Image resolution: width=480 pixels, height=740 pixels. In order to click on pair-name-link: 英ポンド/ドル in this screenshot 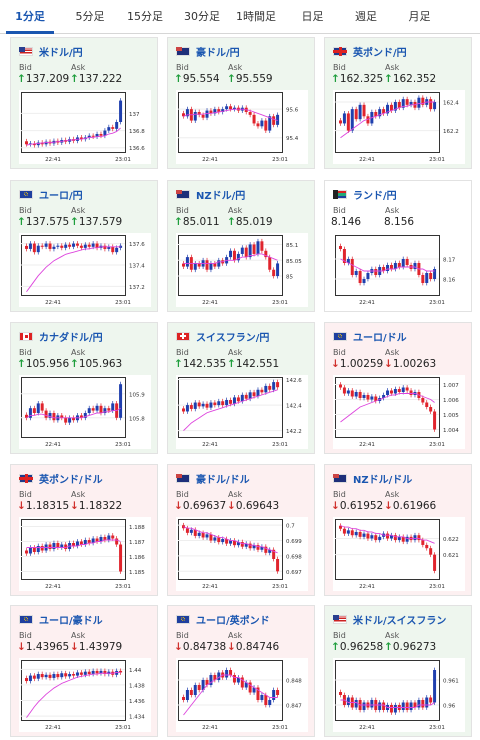, I will do `click(71, 480)`.